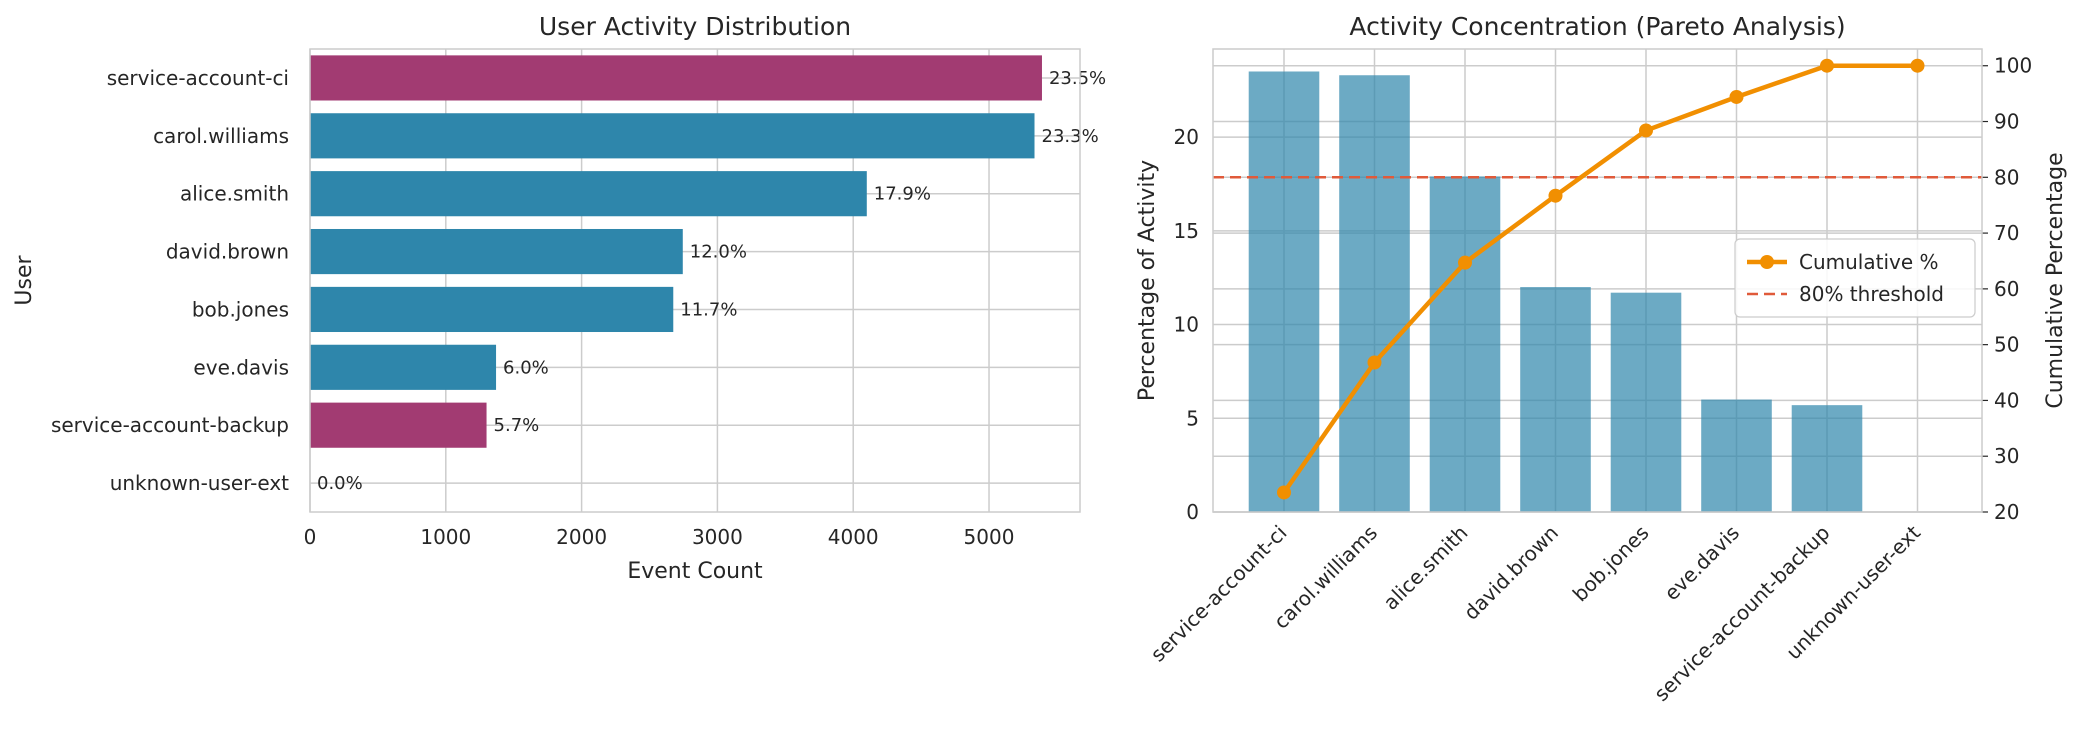 This screenshot has height=730, width=2081. Describe the element at coordinates (170, 425) in the screenshot. I see `chart1-y-tick-label: service-account-backup` at that location.